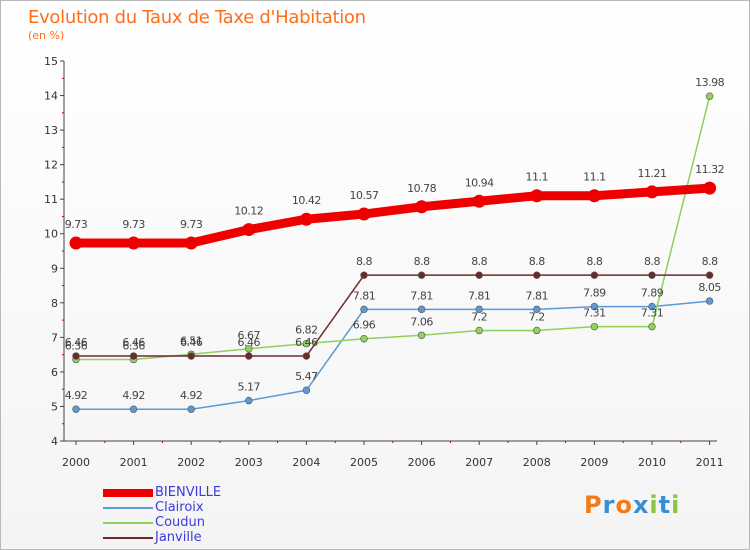 This screenshot has width=750, height=550. I want to click on data-label-coudun: 7.06, so click(421, 321).